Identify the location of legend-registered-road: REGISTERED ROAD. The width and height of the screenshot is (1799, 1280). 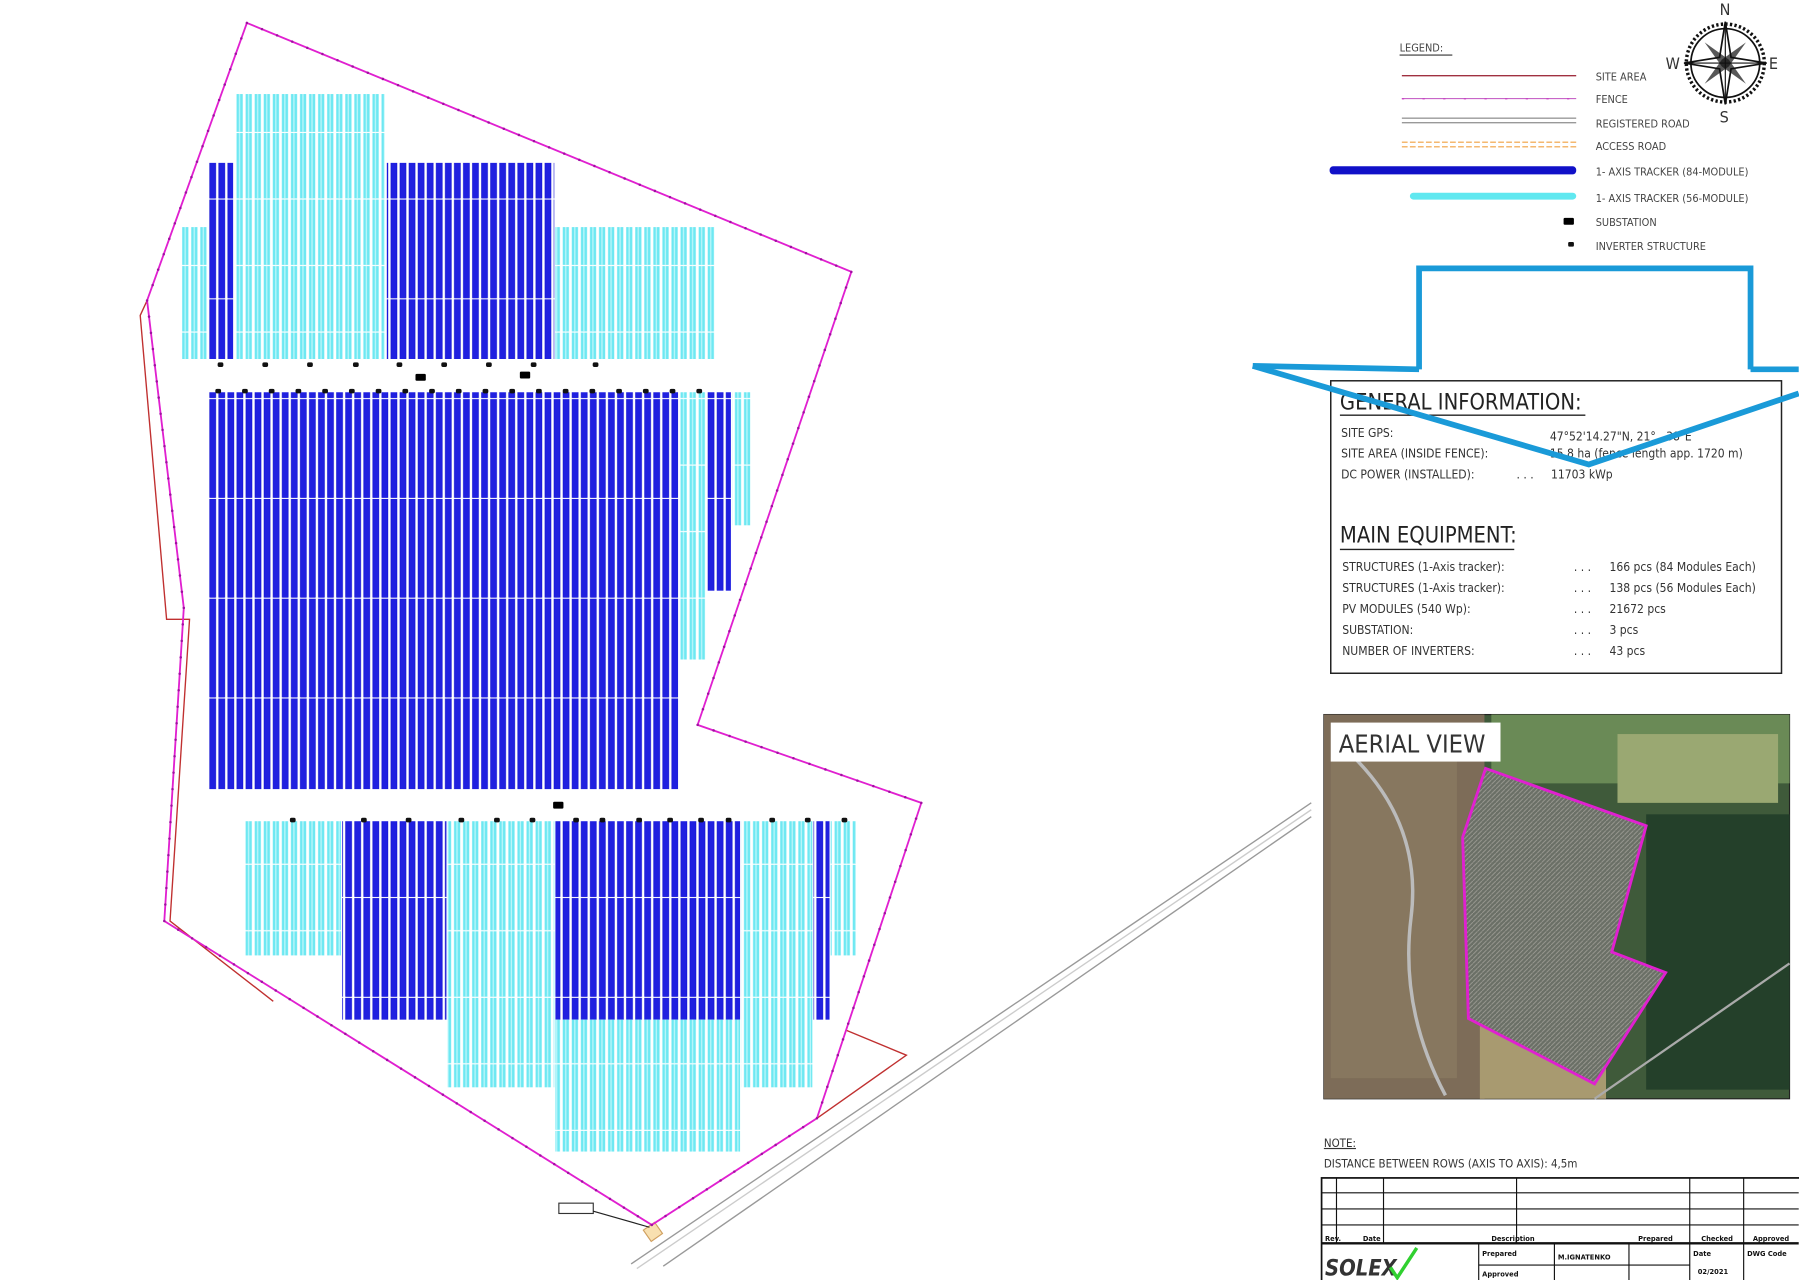
(1643, 123).